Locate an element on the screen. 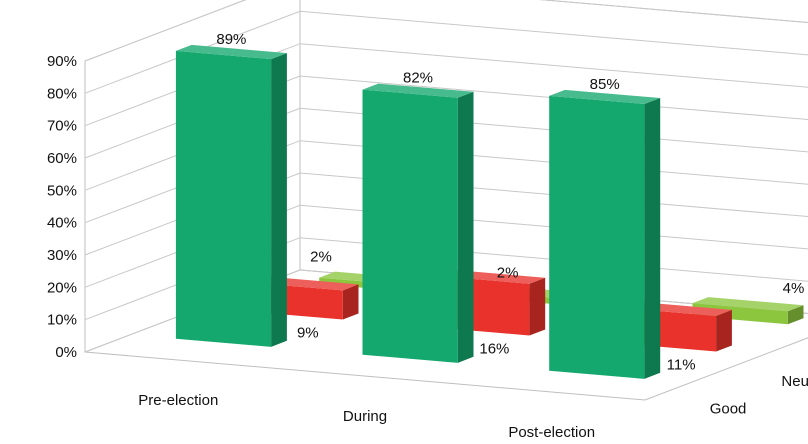 The width and height of the screenshot is (808, 444). y-tick-label: 60% is located at coordinates (62, 158).